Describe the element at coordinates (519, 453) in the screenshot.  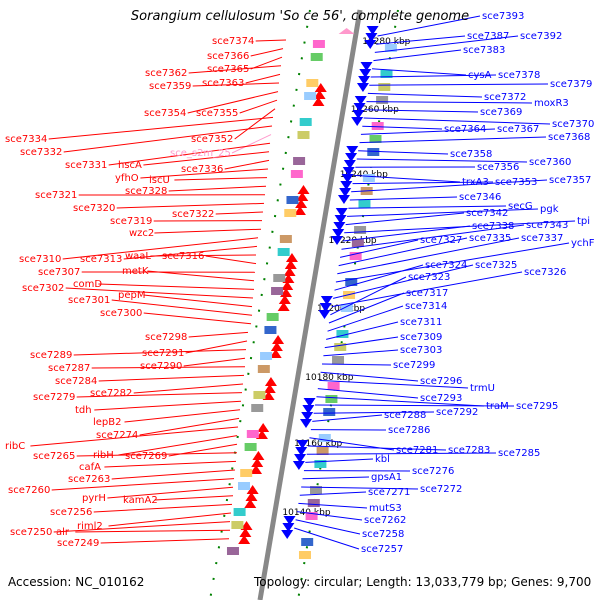
I see `gene-label-right: sce7285` at that location.